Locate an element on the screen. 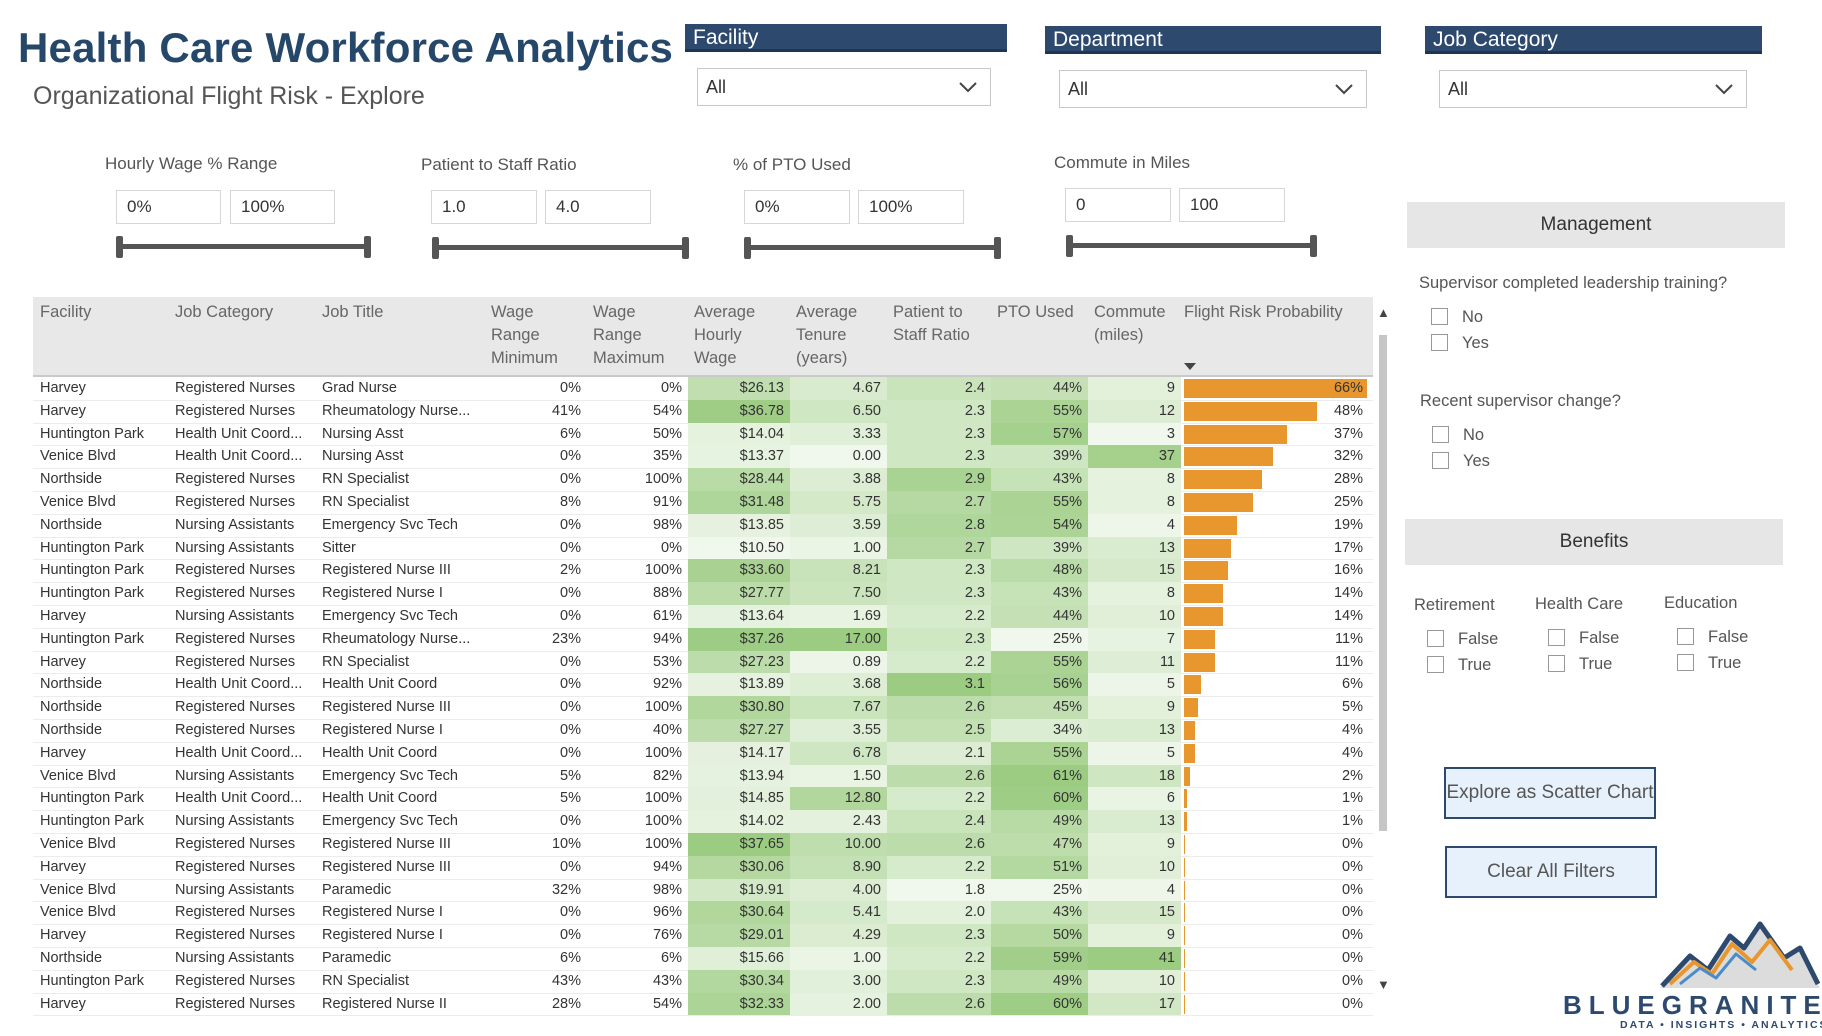 This screenshot has height=1036, width=1822. retirement-true-option: True is located at coordinates (1459, 665).